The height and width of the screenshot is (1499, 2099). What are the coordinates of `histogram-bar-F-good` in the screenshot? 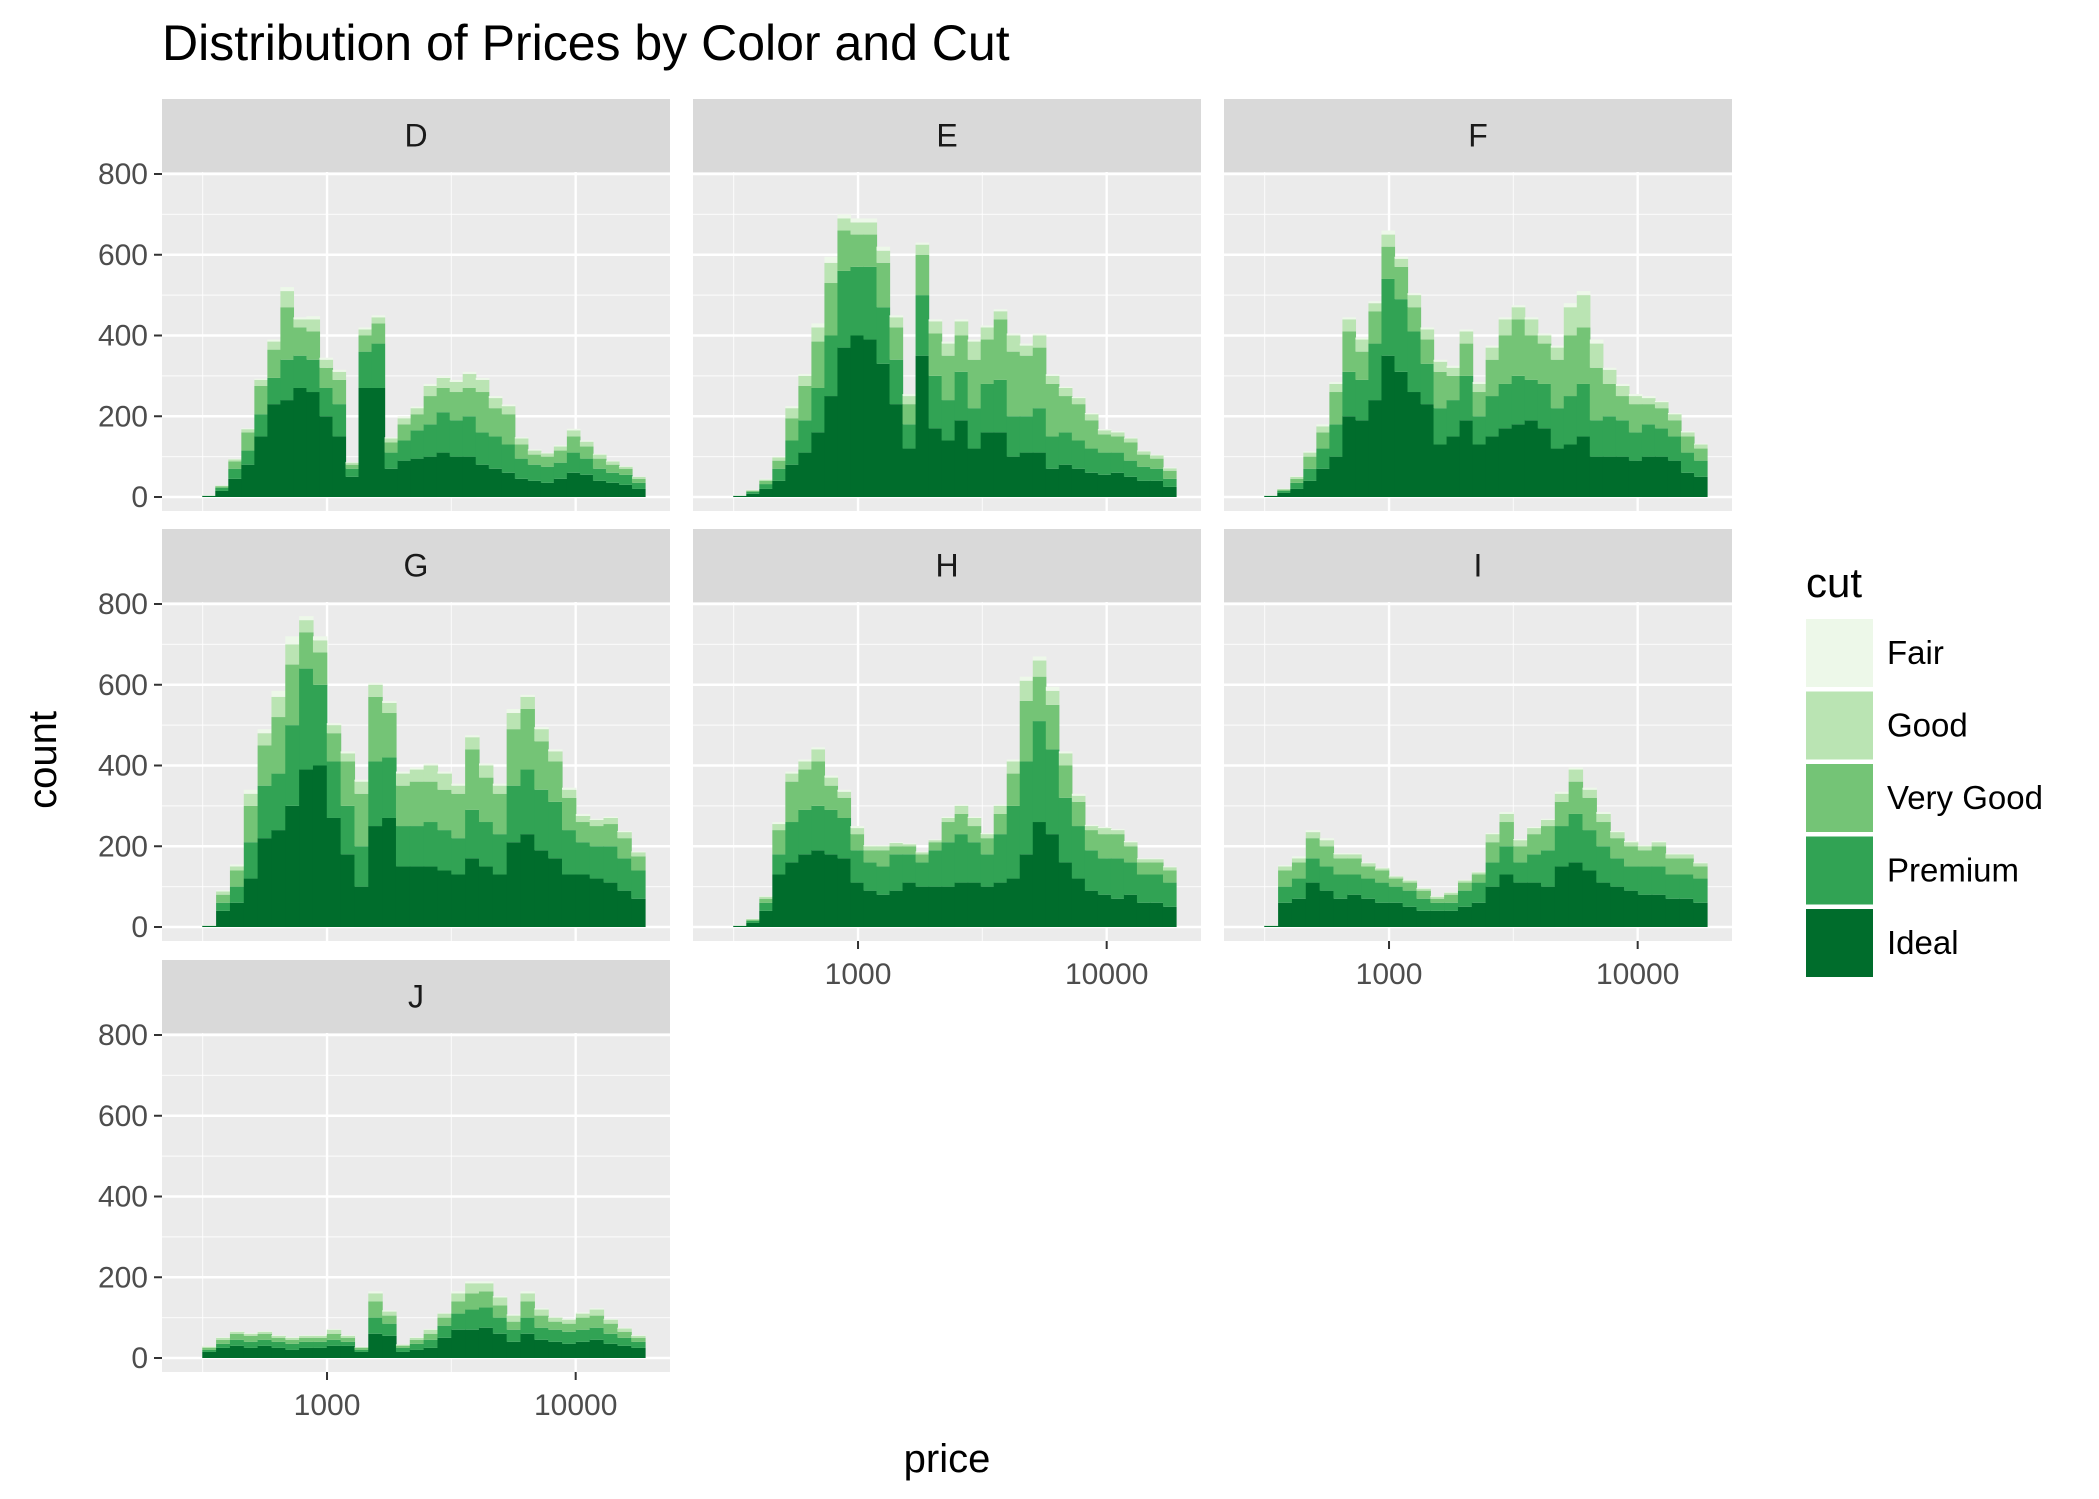 It's located at (1284, 489).